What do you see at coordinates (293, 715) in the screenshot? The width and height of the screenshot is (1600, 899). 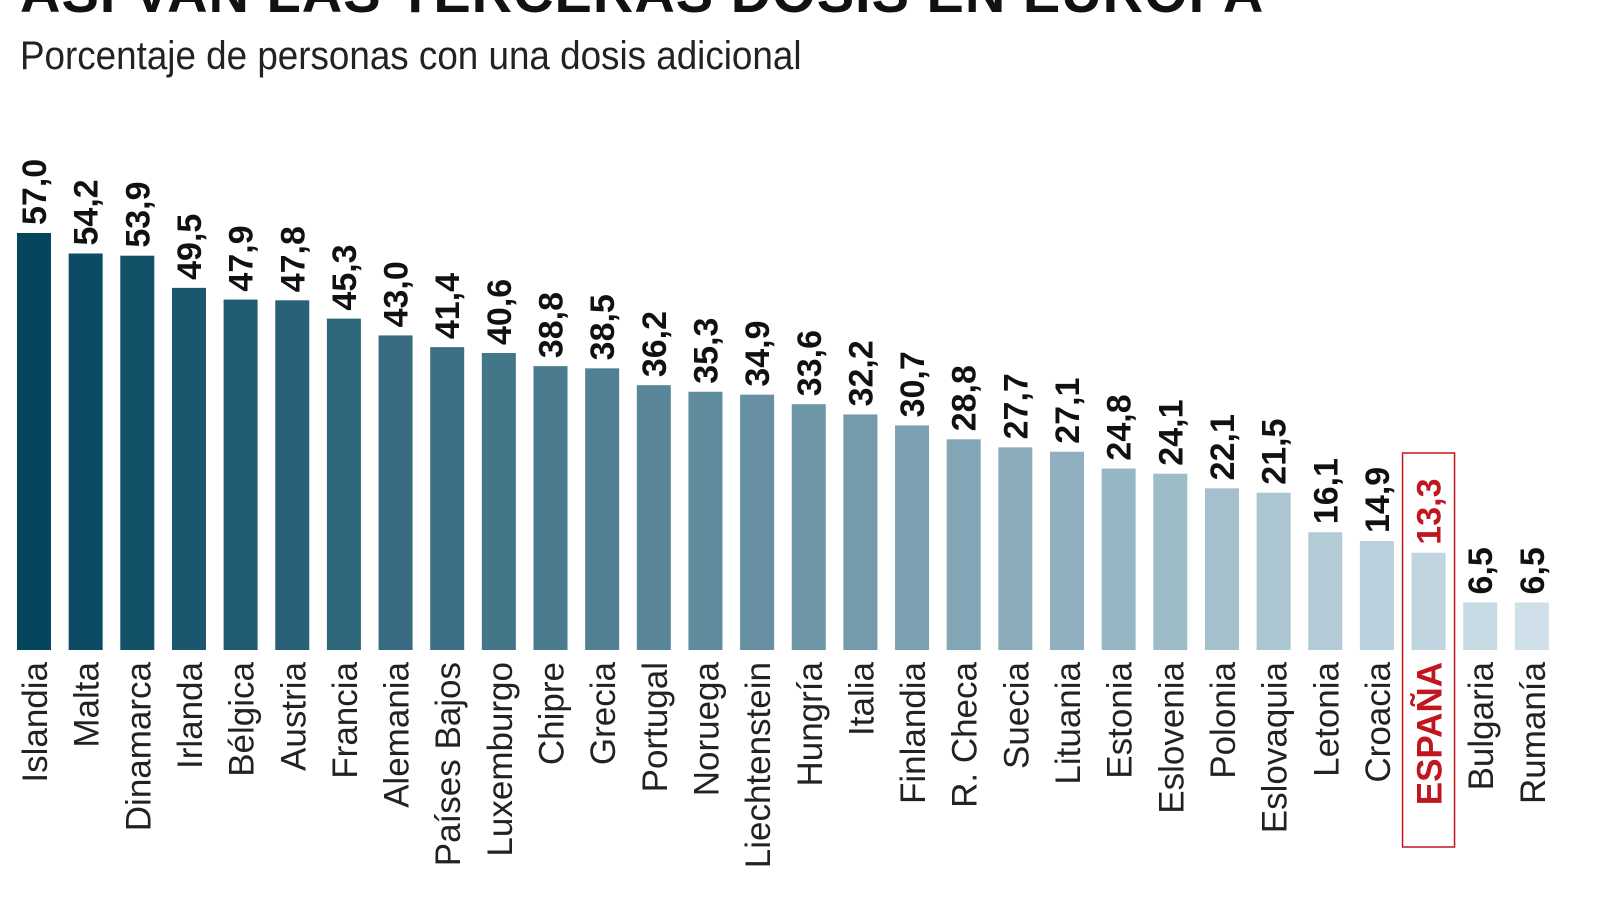 I see `category-label: Austria` at bounding box center [293, 715].